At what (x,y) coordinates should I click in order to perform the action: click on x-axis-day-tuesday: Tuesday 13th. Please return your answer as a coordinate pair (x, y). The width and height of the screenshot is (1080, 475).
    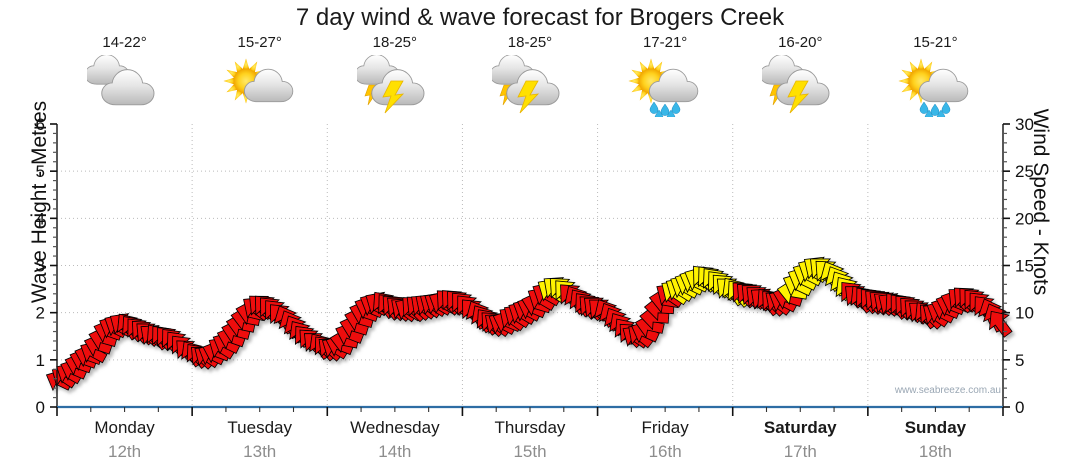
    Looking at the image, I should click on (259, 442).